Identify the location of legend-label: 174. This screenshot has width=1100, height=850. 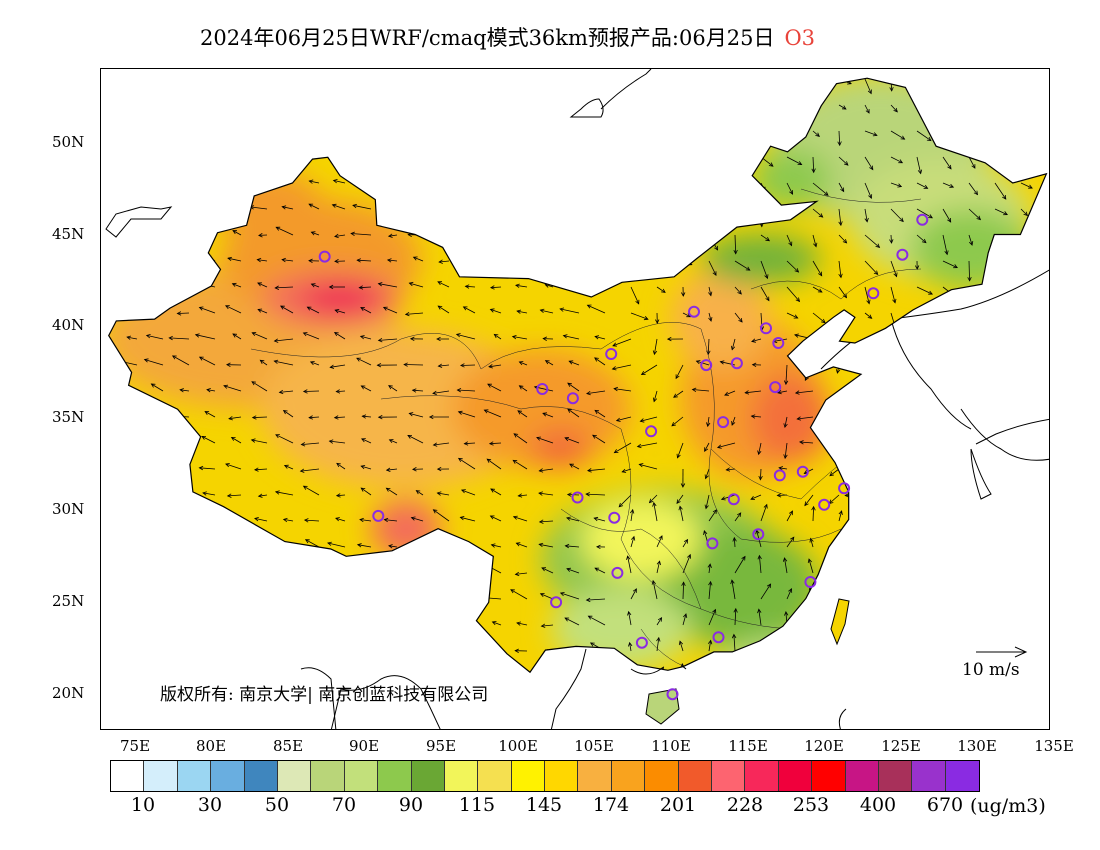
(611, 805).